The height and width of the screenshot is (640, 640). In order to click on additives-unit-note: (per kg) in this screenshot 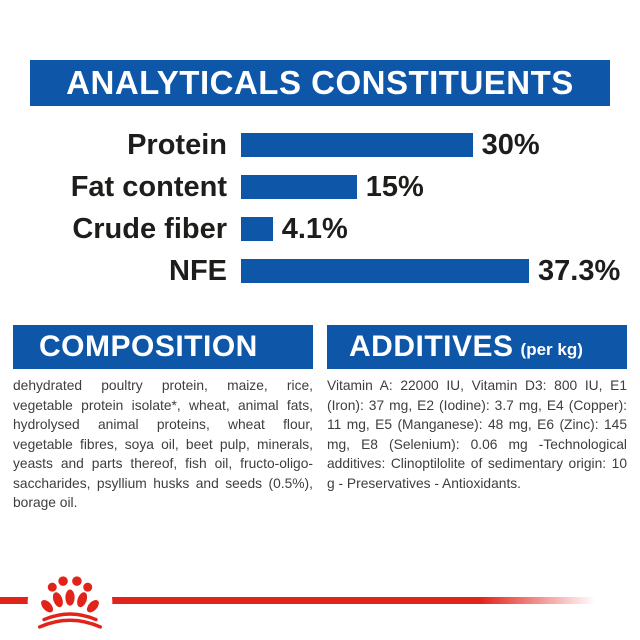, I will do `click(551, 349)`.